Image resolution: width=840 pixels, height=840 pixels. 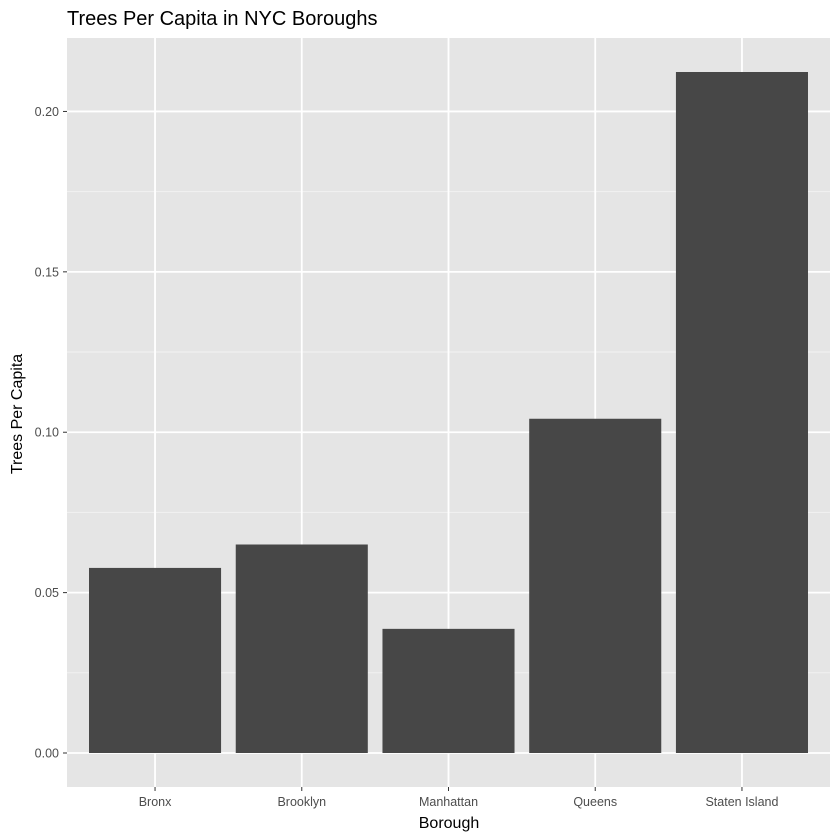 I want to click on x-tick-label: Queens, so click(x=595, y=802).